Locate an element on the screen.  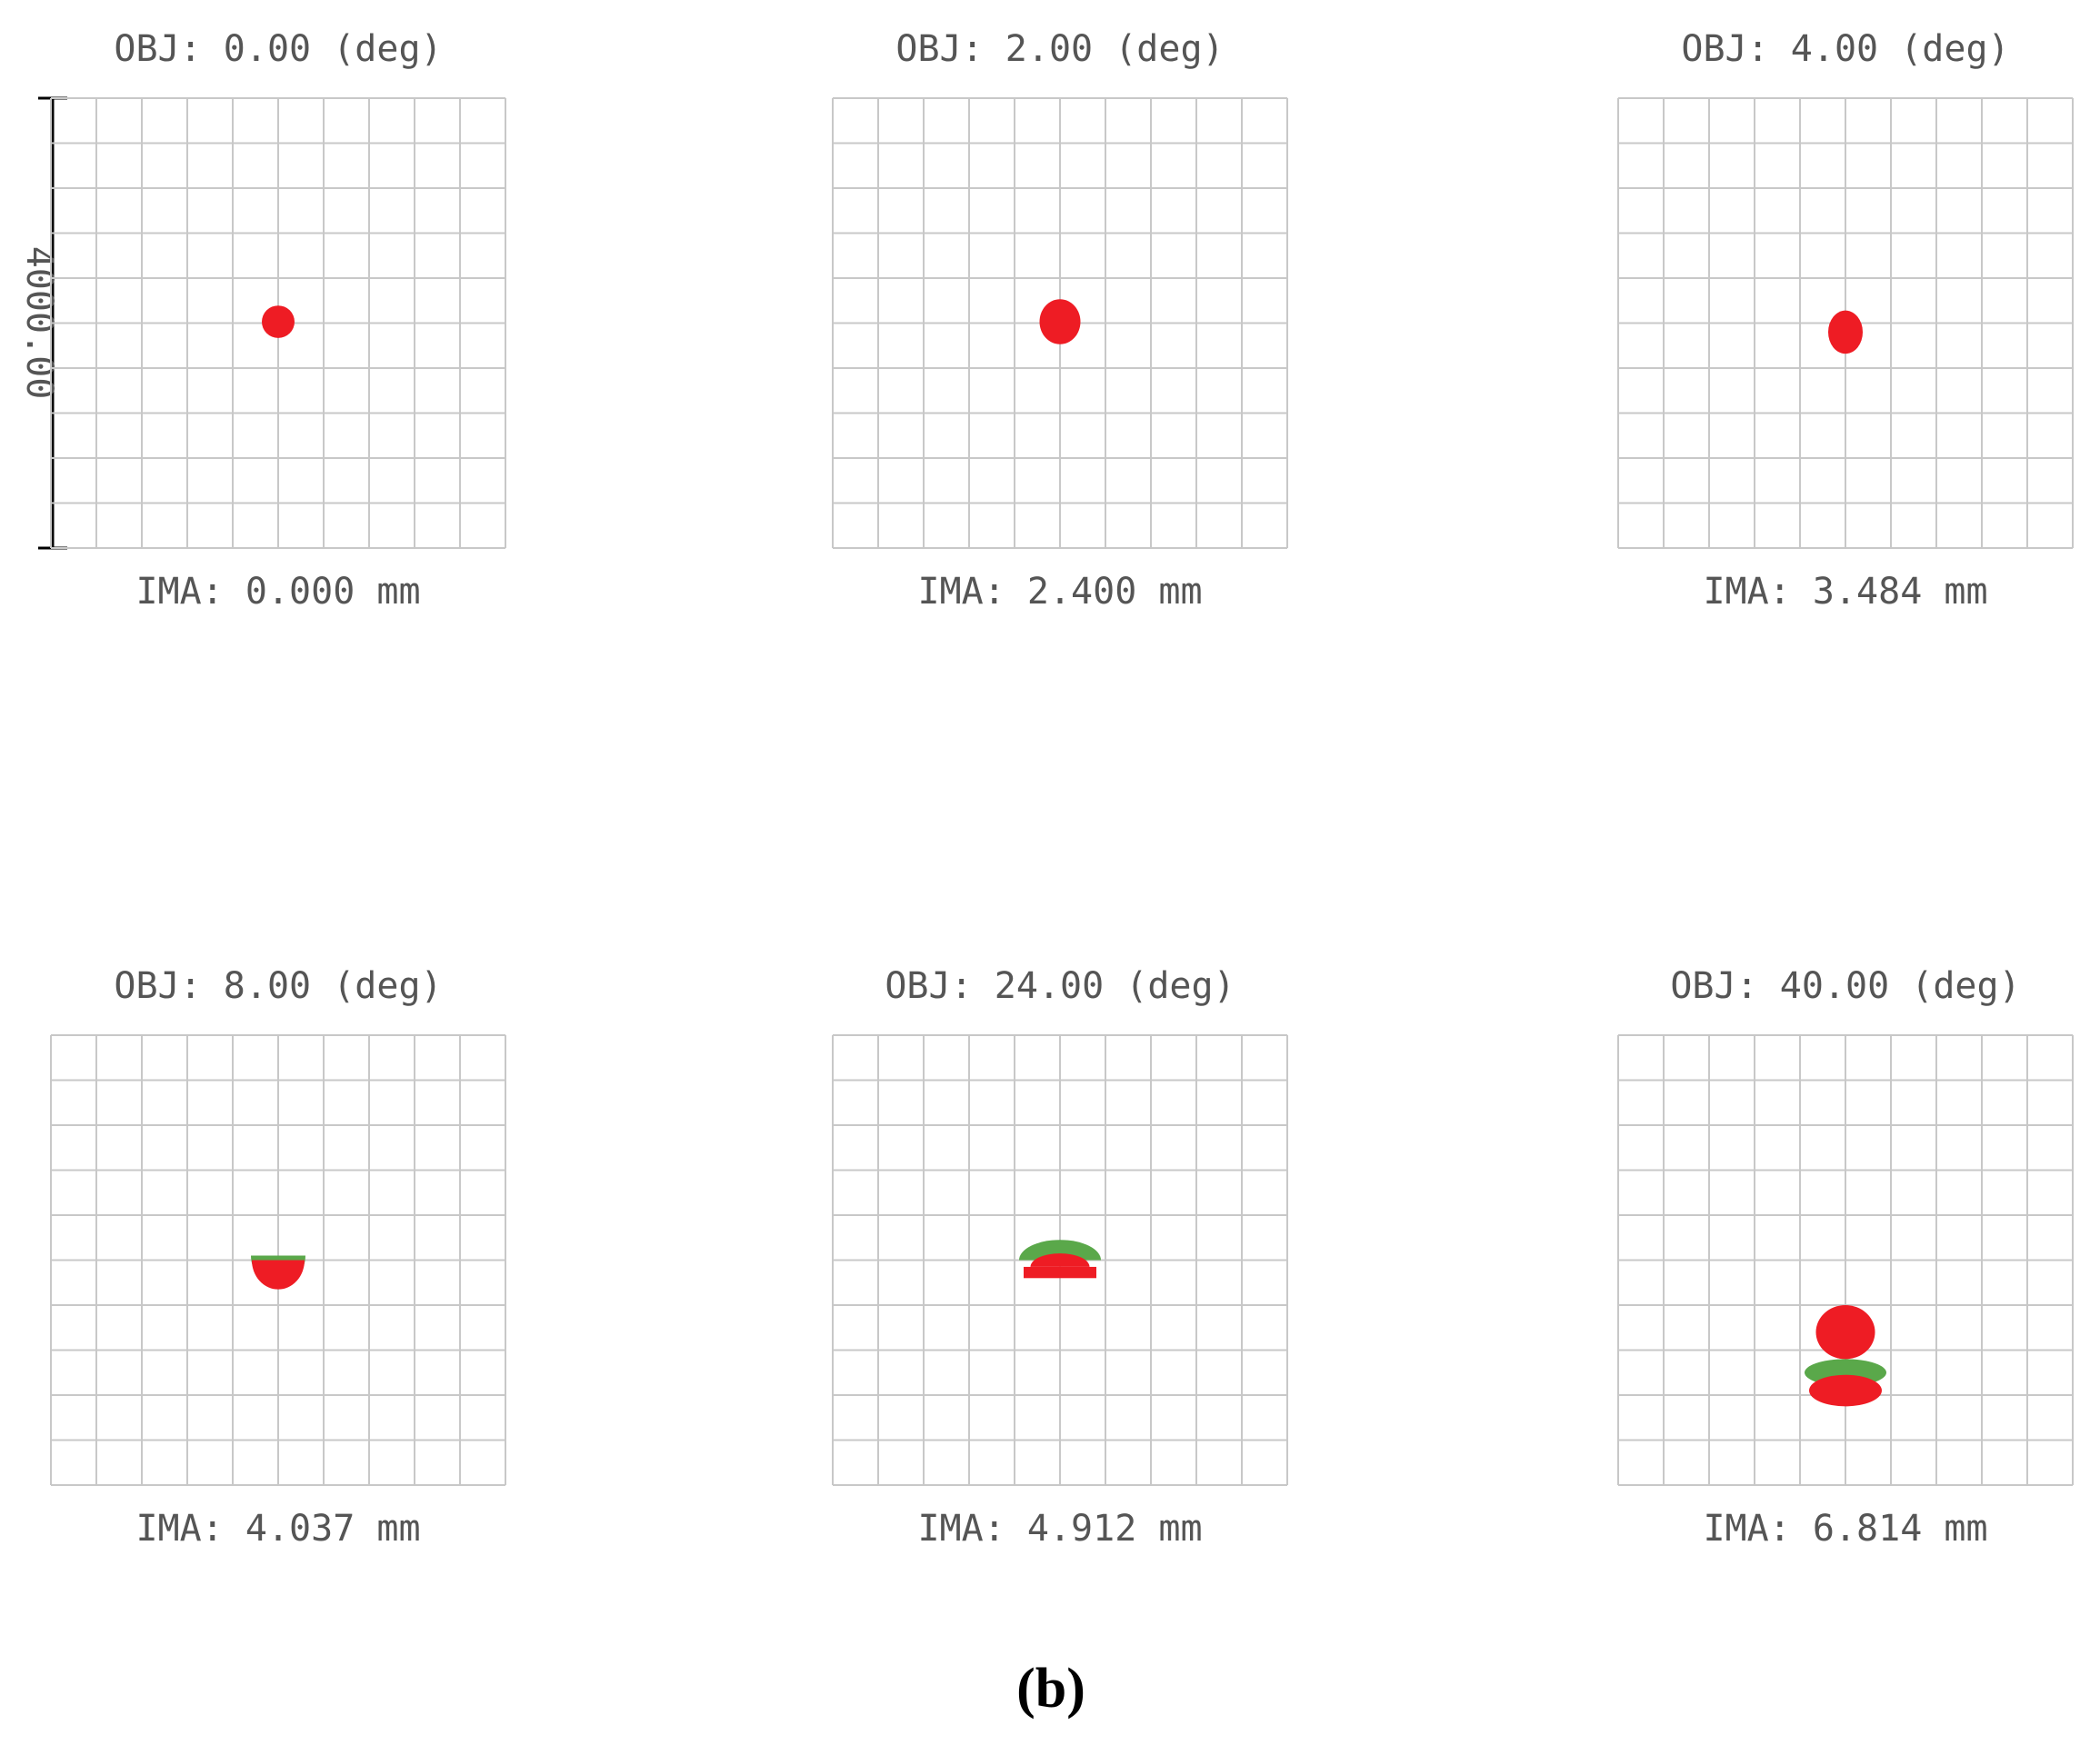
image-height-label: IMA: 2.400 mm is located at coordinates (1059, 592).